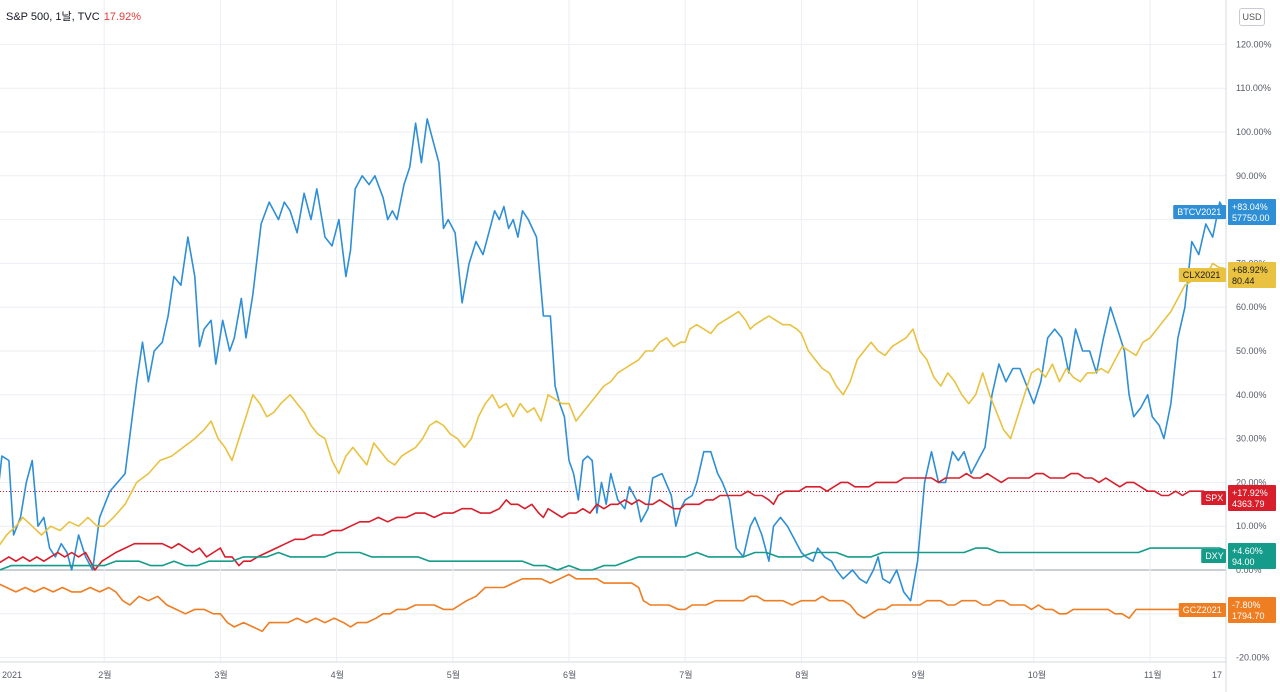 This screenshot has width=1280, height=692. What do you see at coordinates (1243, 281) in the screenshot?
I see `series-value: 80.44` at bounding box center [1243, 281].